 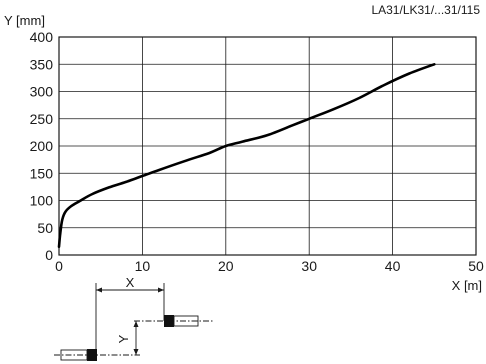 What do you see at coordinates (42, 146) in the screenshot?
I see `y-tick-label: 200` at bounding box center [42, 146].